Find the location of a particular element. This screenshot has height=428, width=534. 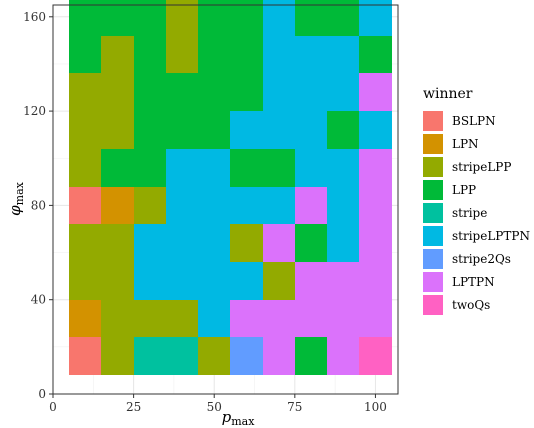

legend-label: stripe2Qs is located at coordinates (481, 259).